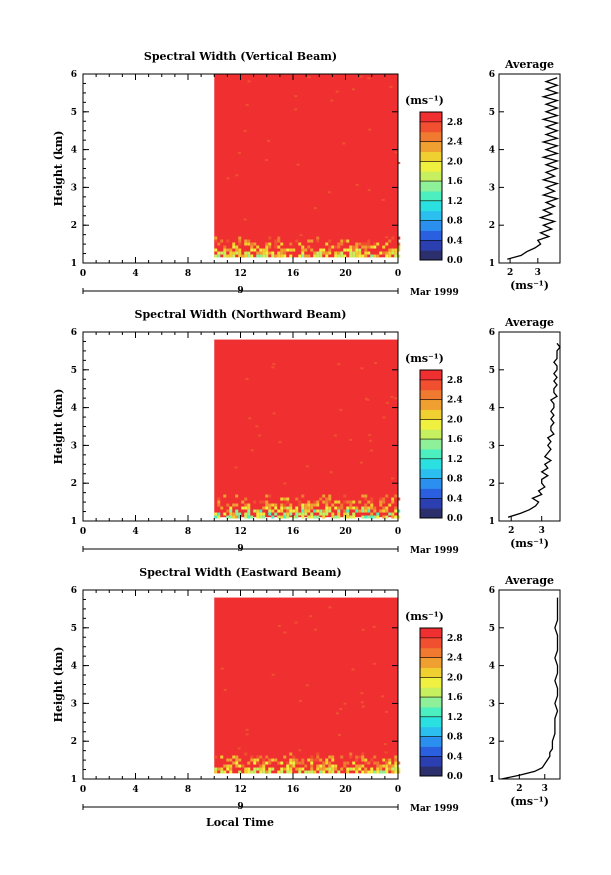 This screenshot has width=611, height=875. What do you see at coordinates (455, 162) in the screenshot?
I see `colorbar-tick-label: 2.0` at bounding box center [455, 162].